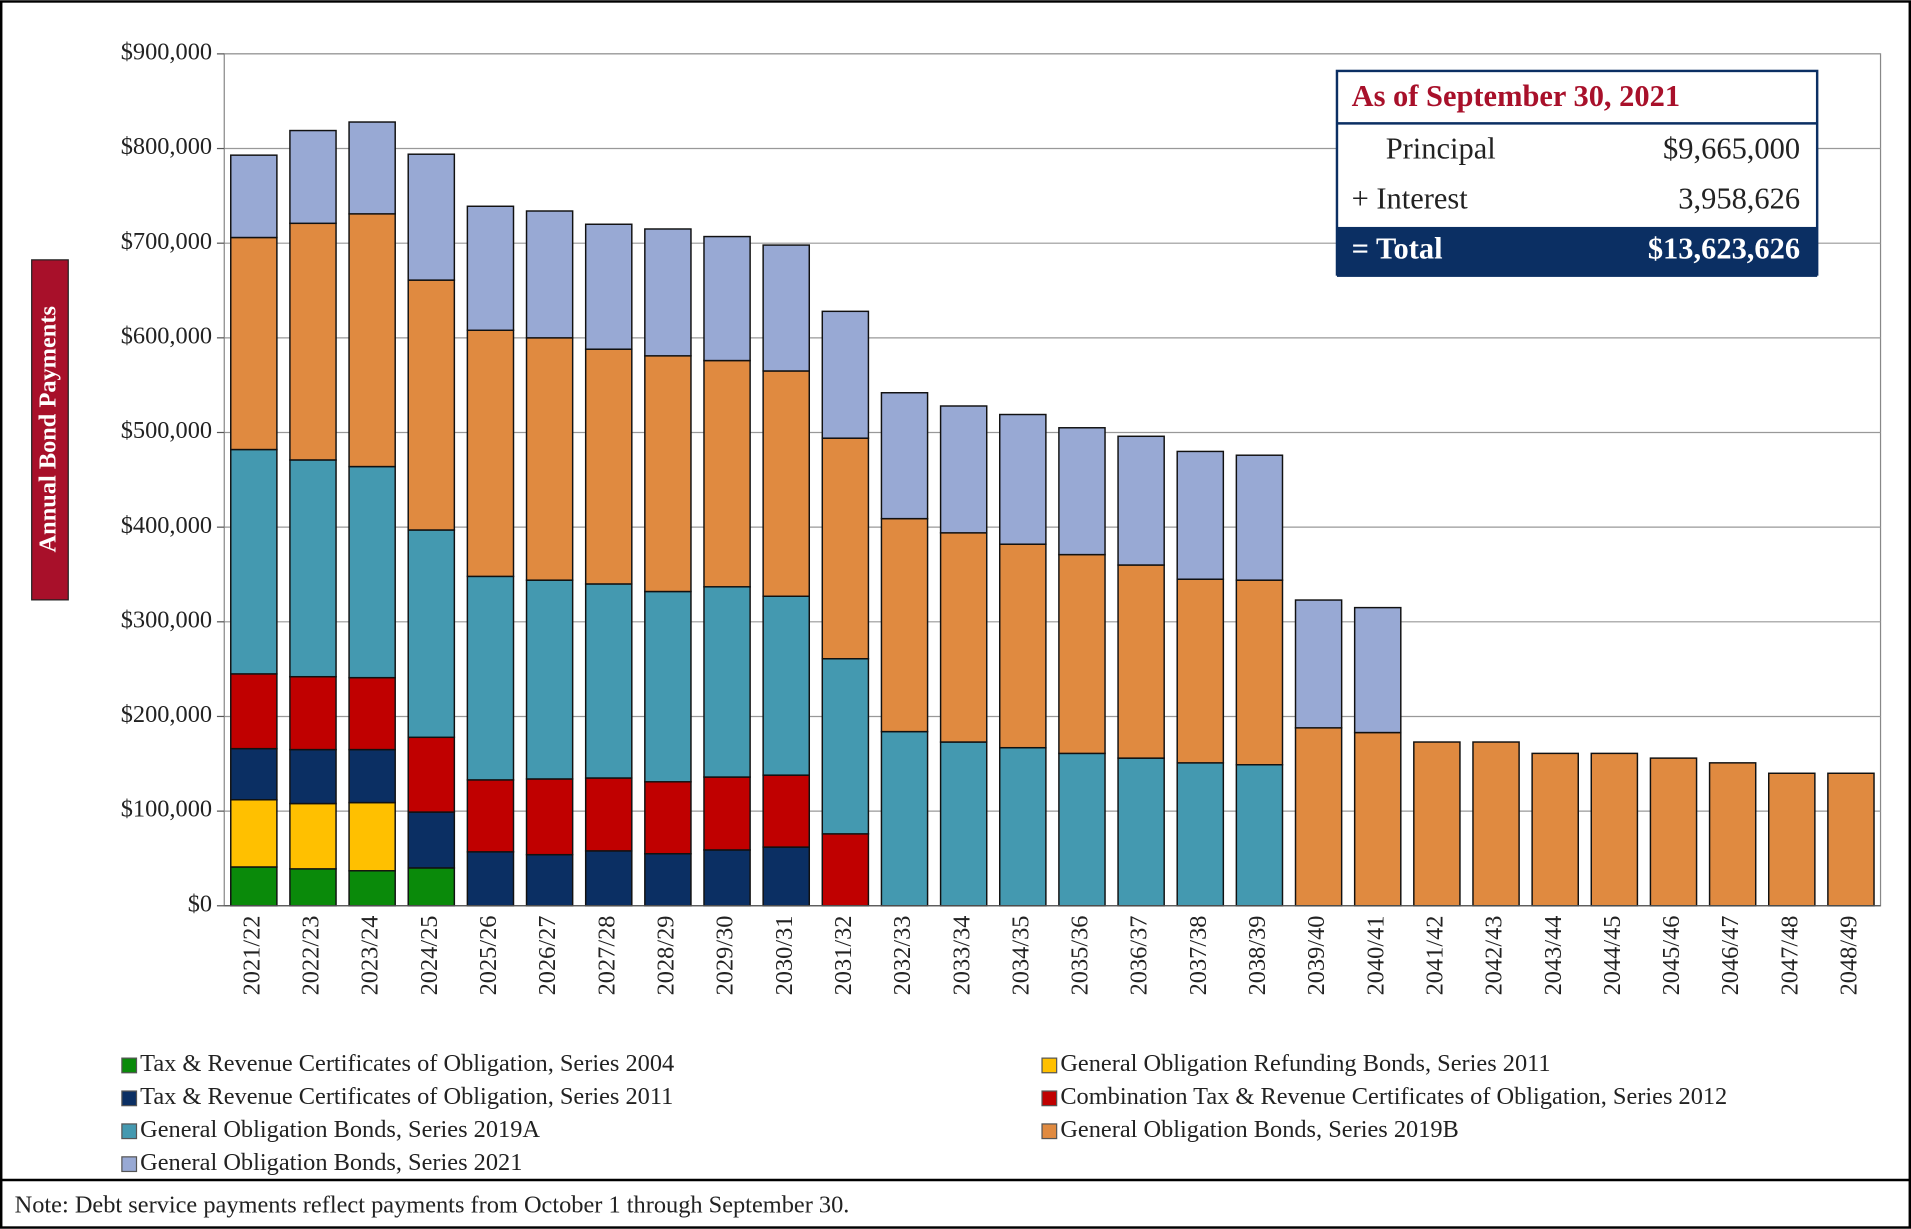  I want to click on y-tick-label: $300,000, so click(166, 619).